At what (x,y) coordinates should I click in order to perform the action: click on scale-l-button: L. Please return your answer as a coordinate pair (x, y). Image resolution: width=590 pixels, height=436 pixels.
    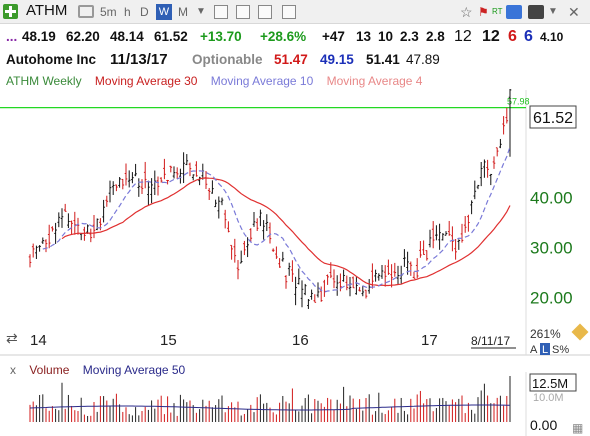
    Looking at the image, I should click on (545, 350).